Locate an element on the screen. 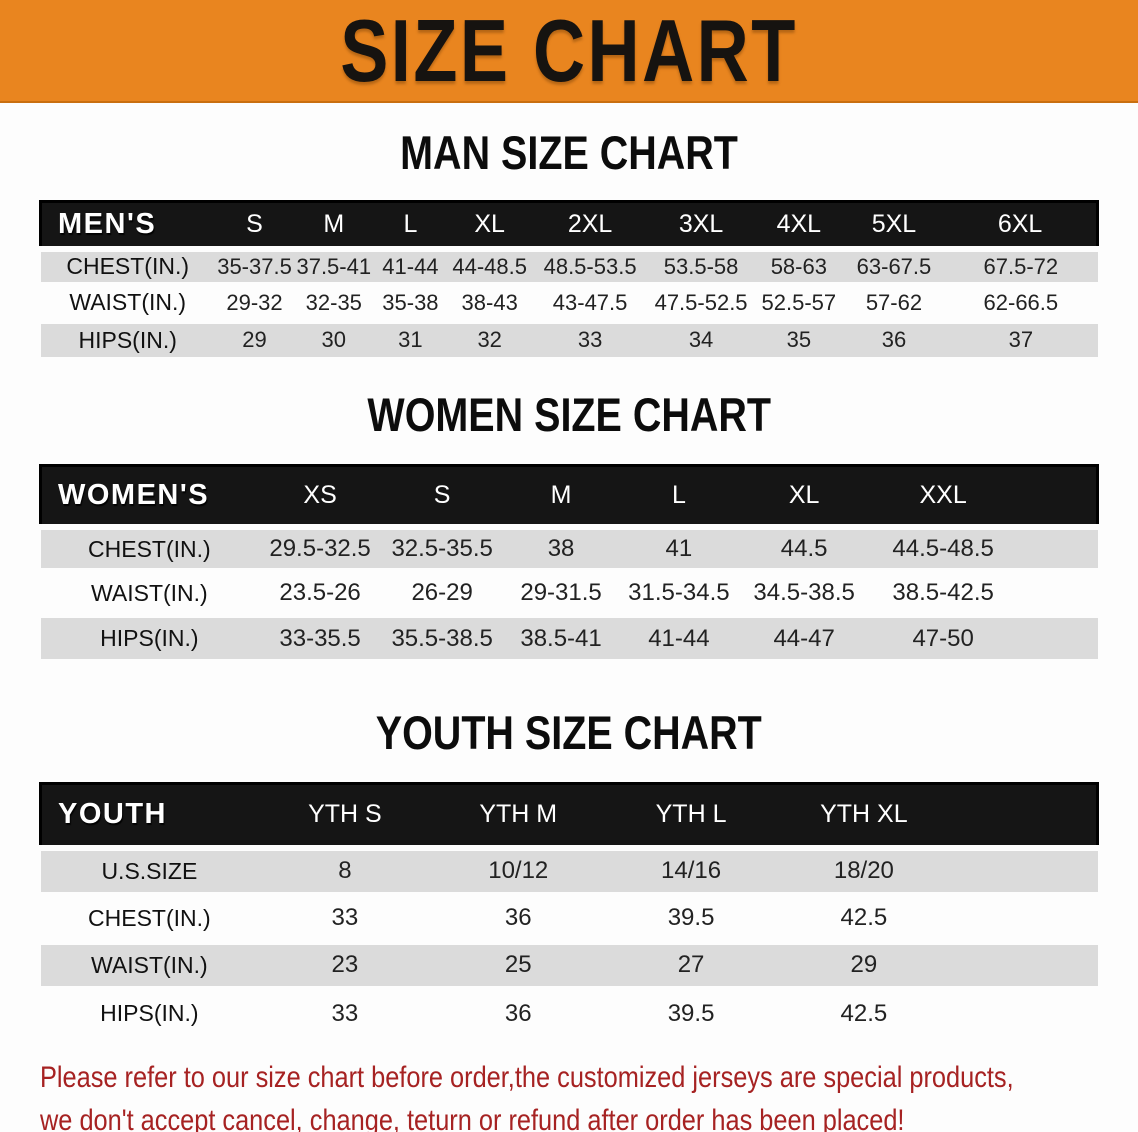 This screenshot has height=1132, width=1138. size-value-cell: 29.5-32.5 is located at coordinates (320, 548).